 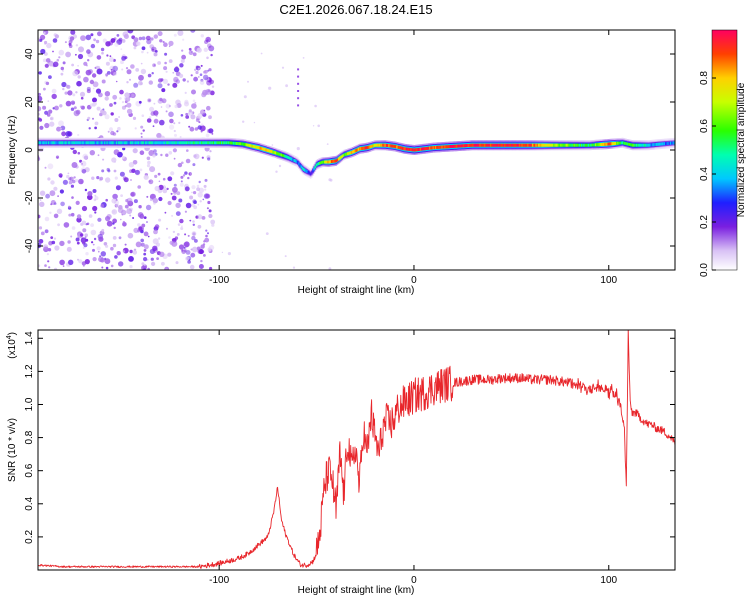 What do you see at coordinates (29, 371) in the screenshot?
I see `y-tick-label: 1.2` at bounding box center [29, 371].